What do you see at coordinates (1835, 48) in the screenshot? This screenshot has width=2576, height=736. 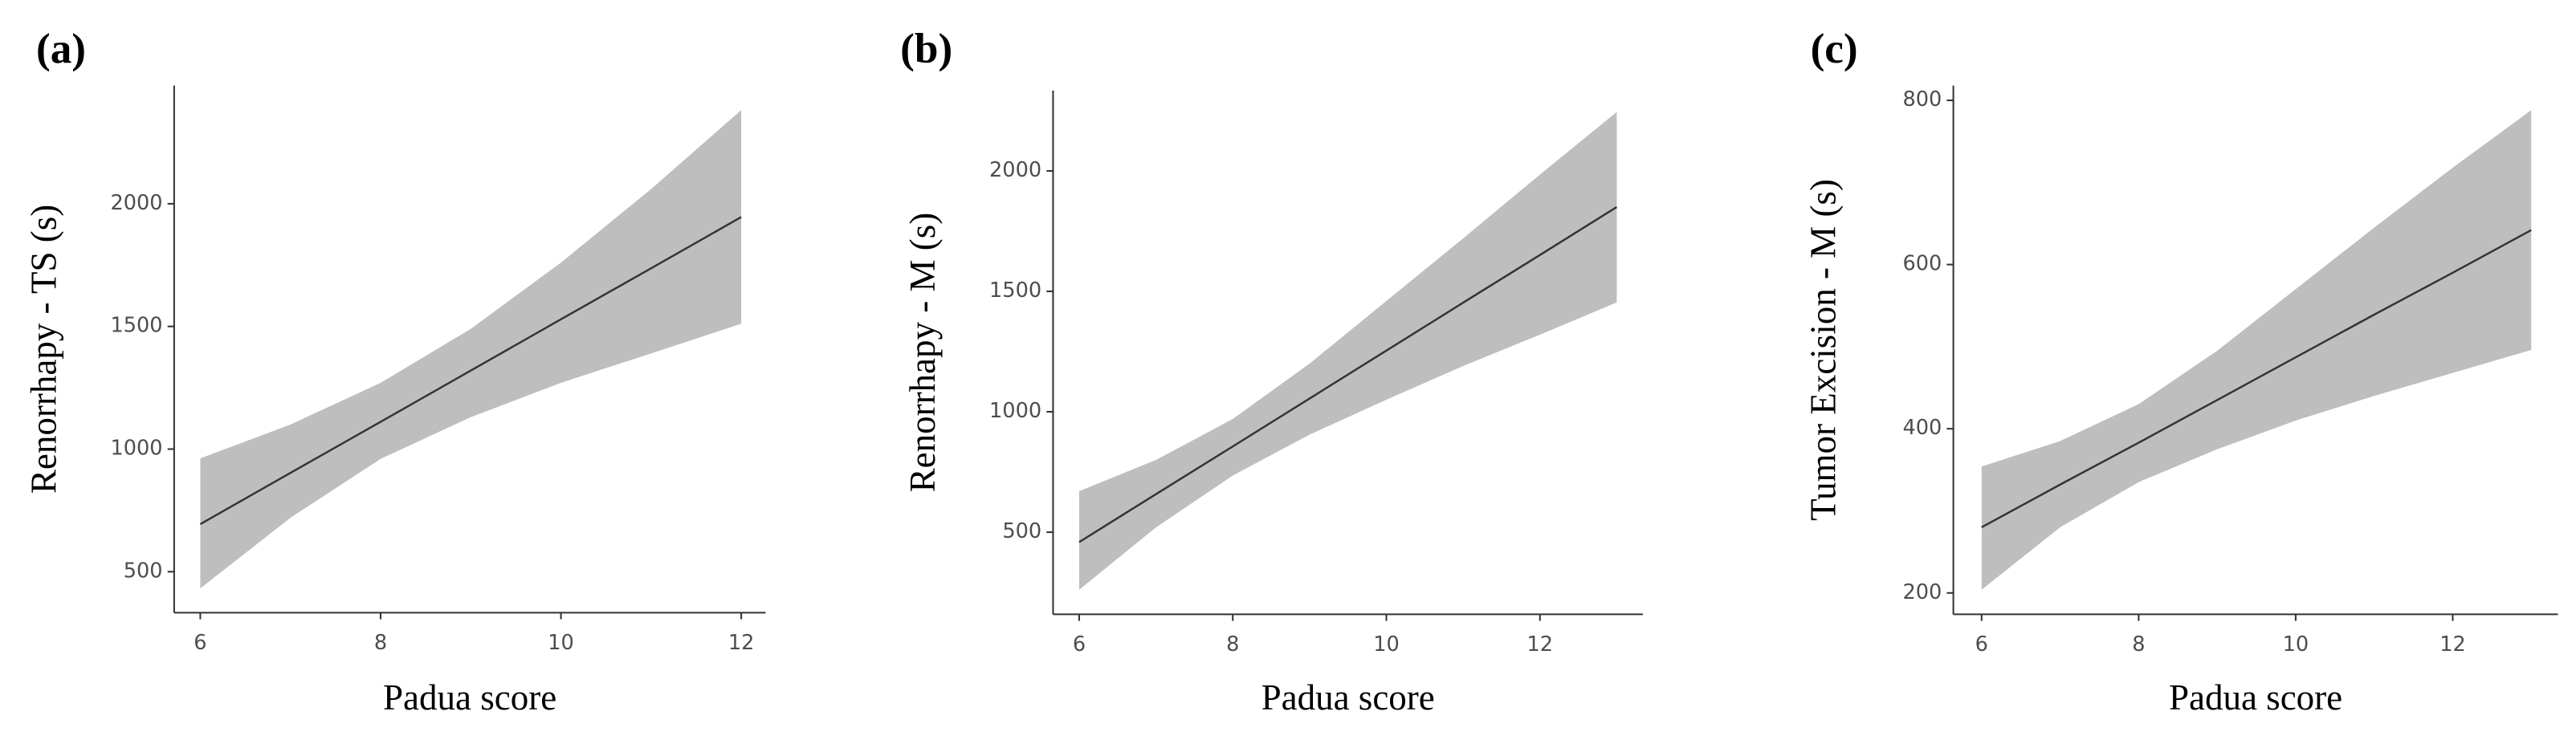 I see `panel-title: (c)` at bounding box center [1835, 48].